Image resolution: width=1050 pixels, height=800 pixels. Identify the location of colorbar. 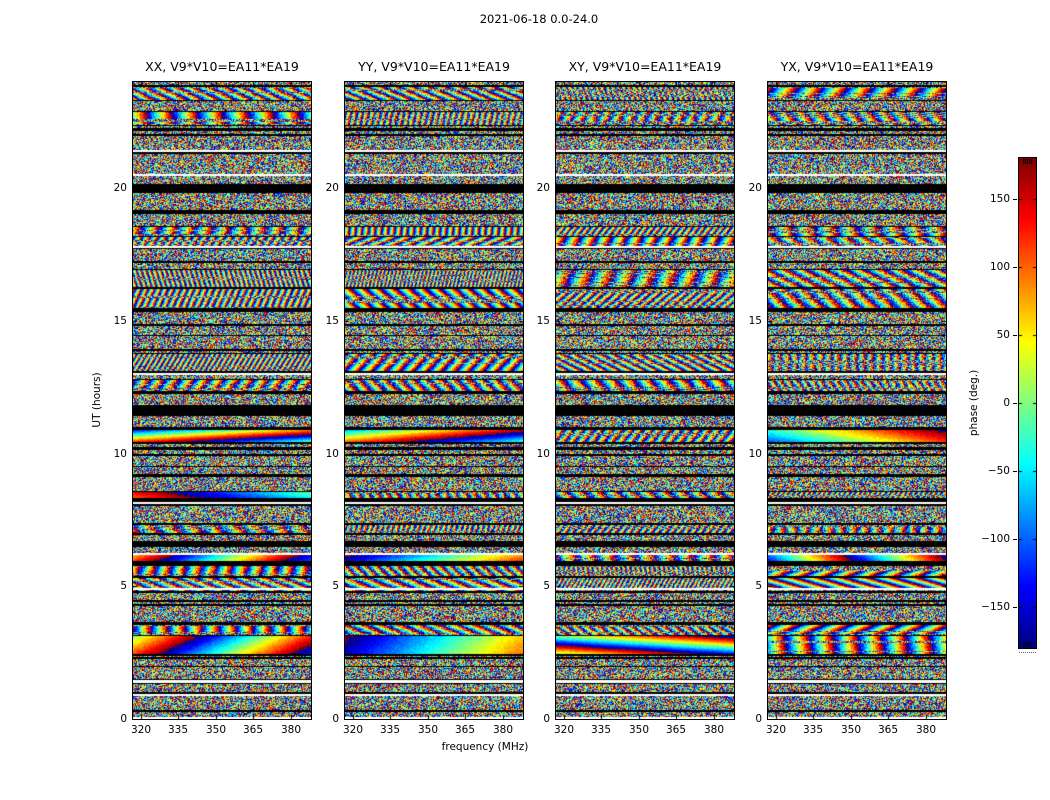
(1027, 403).